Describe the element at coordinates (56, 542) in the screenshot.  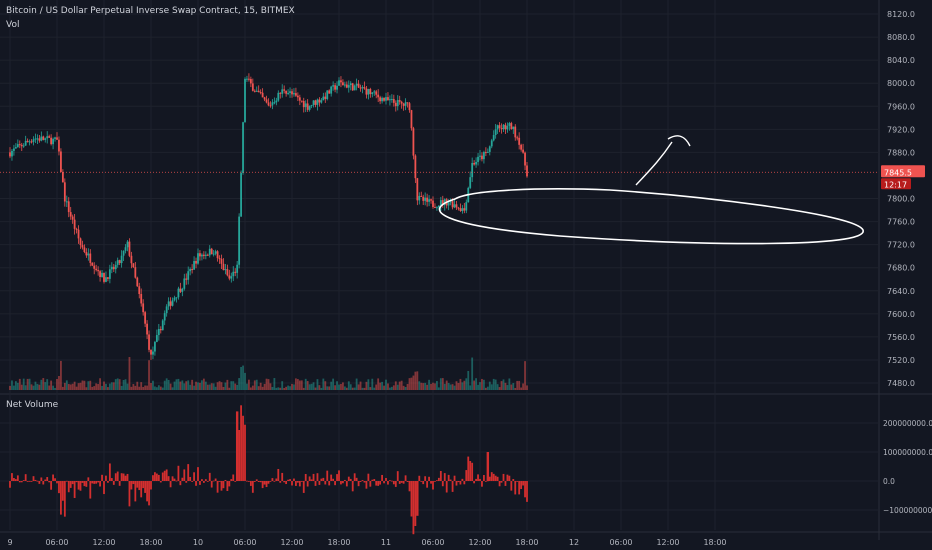
I see `time-tick-label: 06:00` at that location.